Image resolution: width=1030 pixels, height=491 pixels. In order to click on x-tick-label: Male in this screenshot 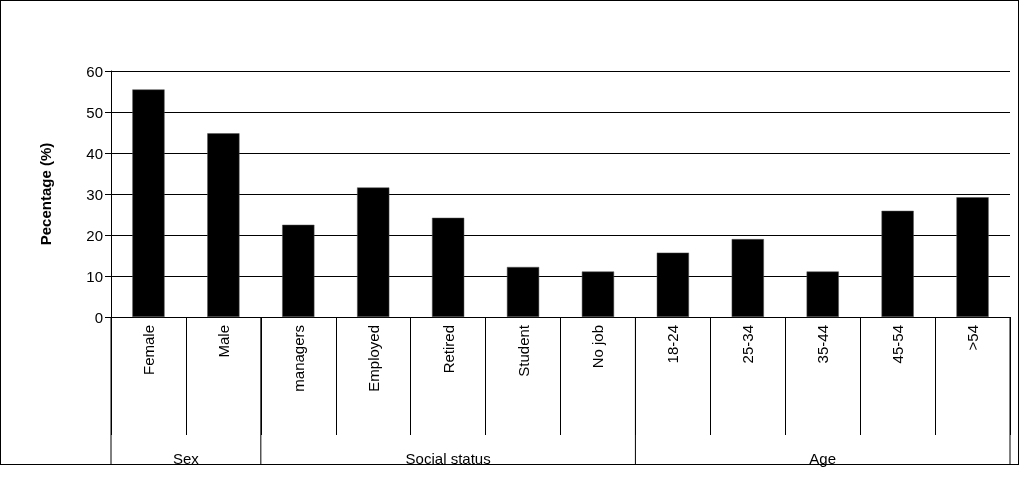, I will do `click(223, 341)`.